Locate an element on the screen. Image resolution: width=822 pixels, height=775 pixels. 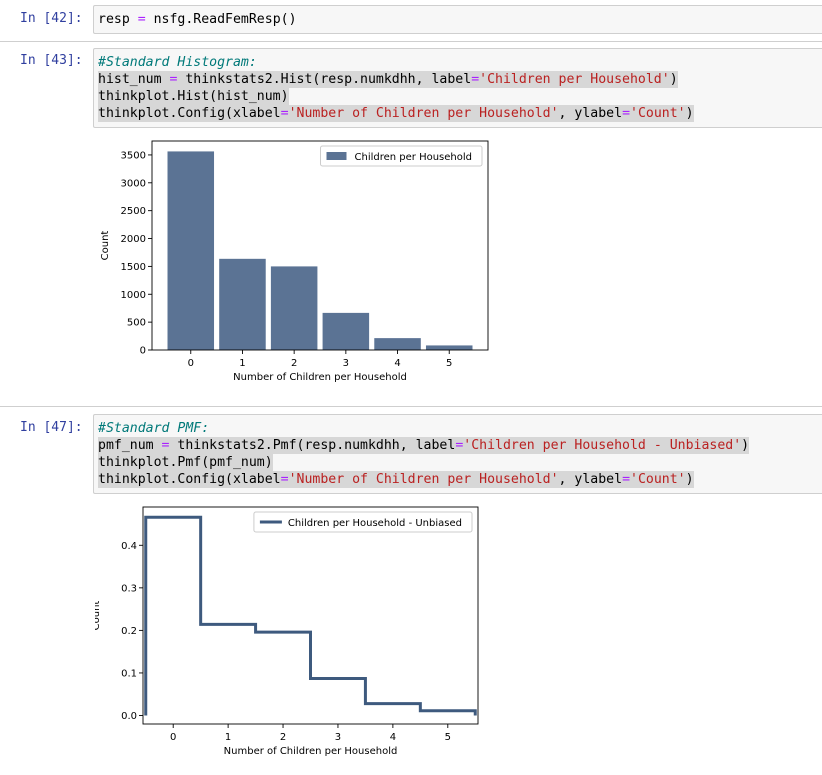
code-token: nsfg.ReadFemResp() is located at coordinates (221, 19).